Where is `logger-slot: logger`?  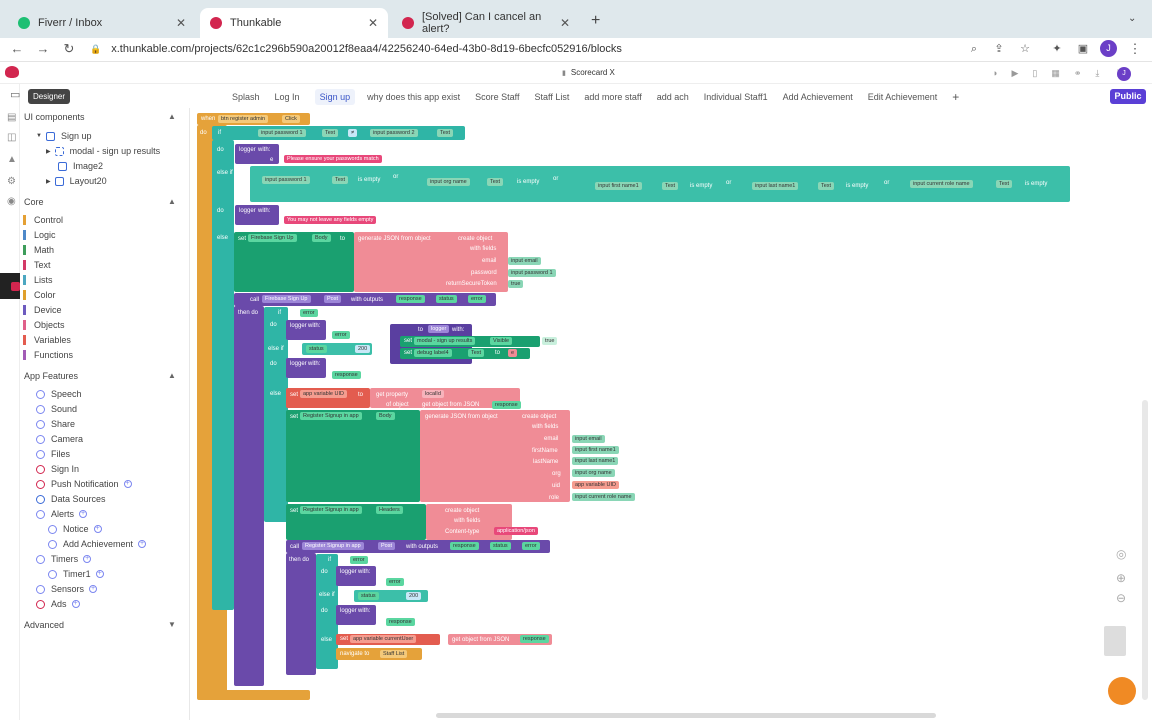
logger-slot: logger is located at coordinates (439, 329).